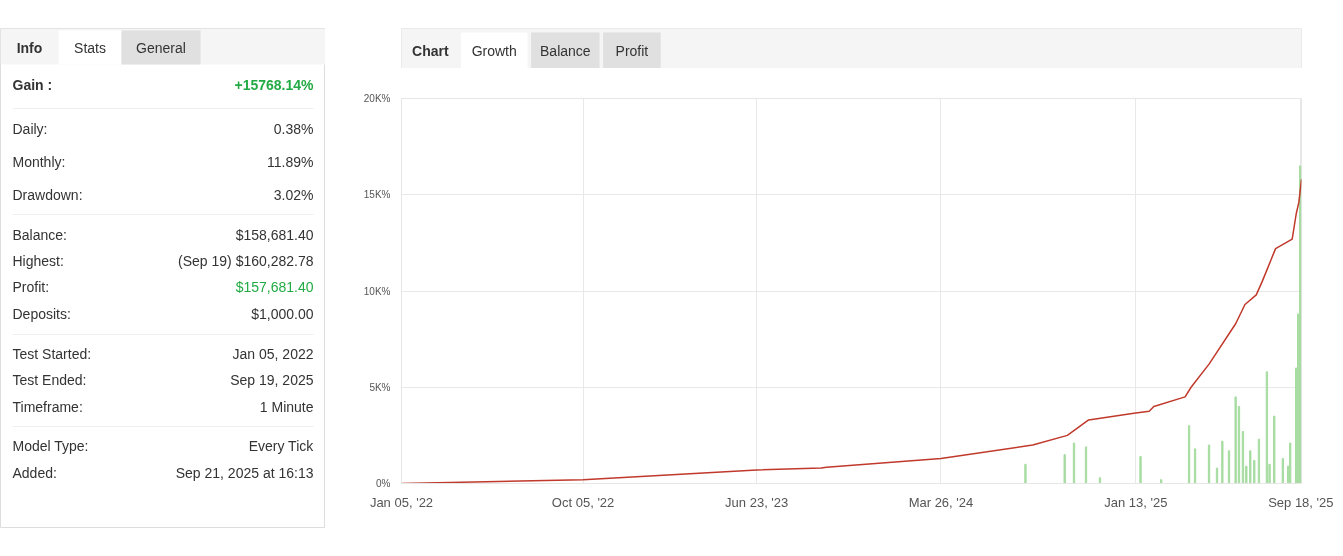 This screenshot has width=1343, height=556. Describe the element at coordinates (272, 379) in the screenshot. I see `text: Sep 19, 2025` at that location.